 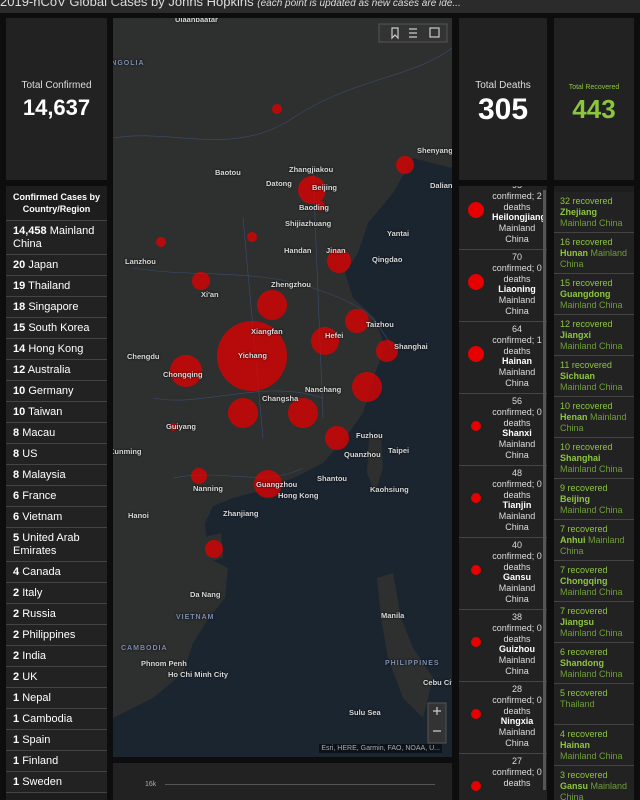 What do you see at coordinates (362, 454) in the screenshot?
I see `map-label: Quanzhou` at bounding box center [362, 454].